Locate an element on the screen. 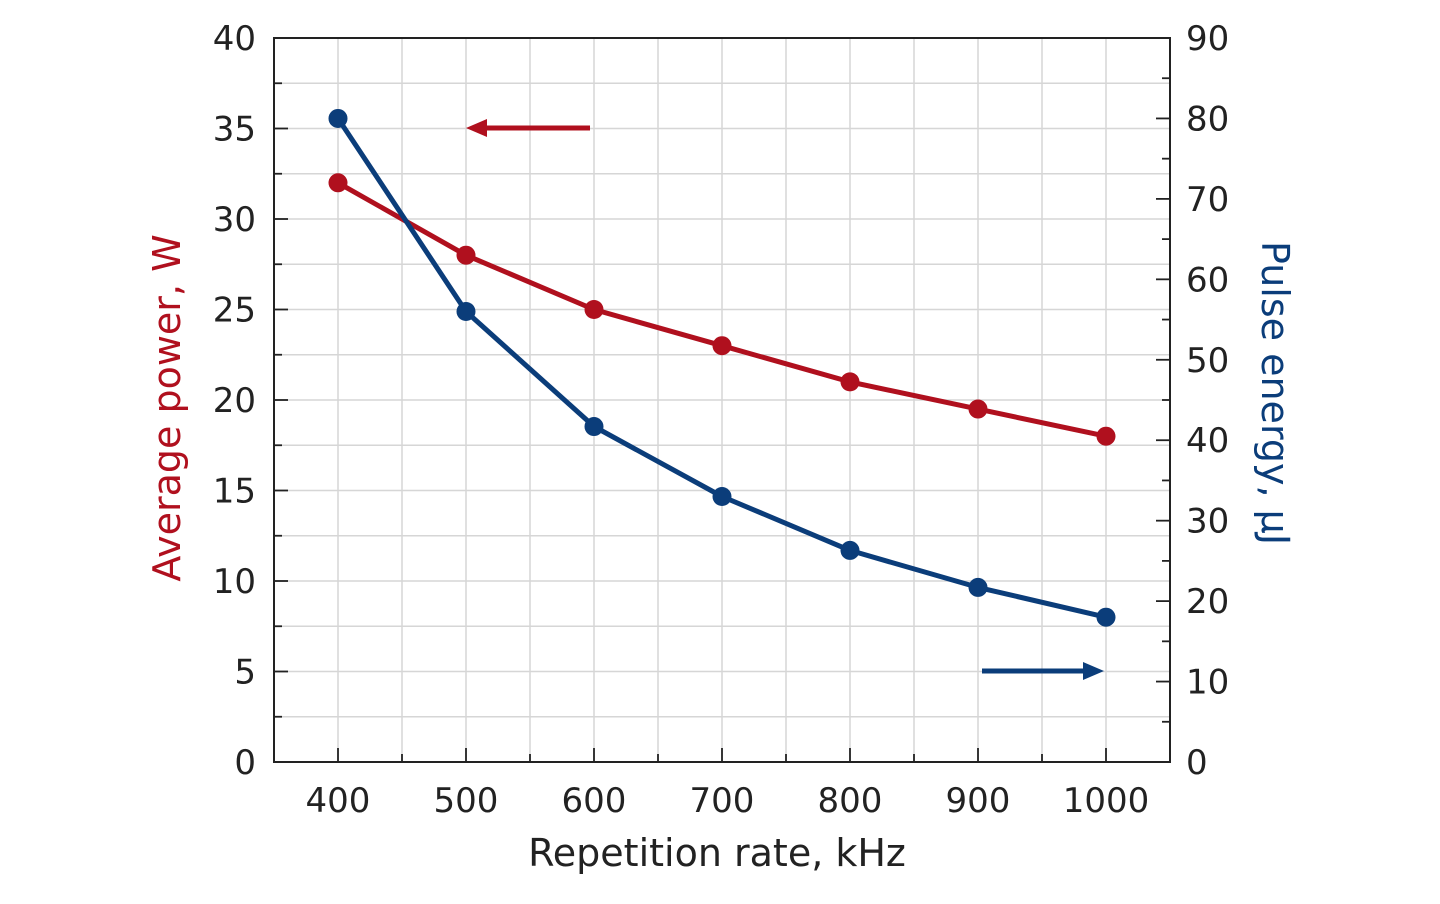 This screenshot has height=904, width=1440. y-right-tick-label: 50 is located at coordinates (1207, 361).